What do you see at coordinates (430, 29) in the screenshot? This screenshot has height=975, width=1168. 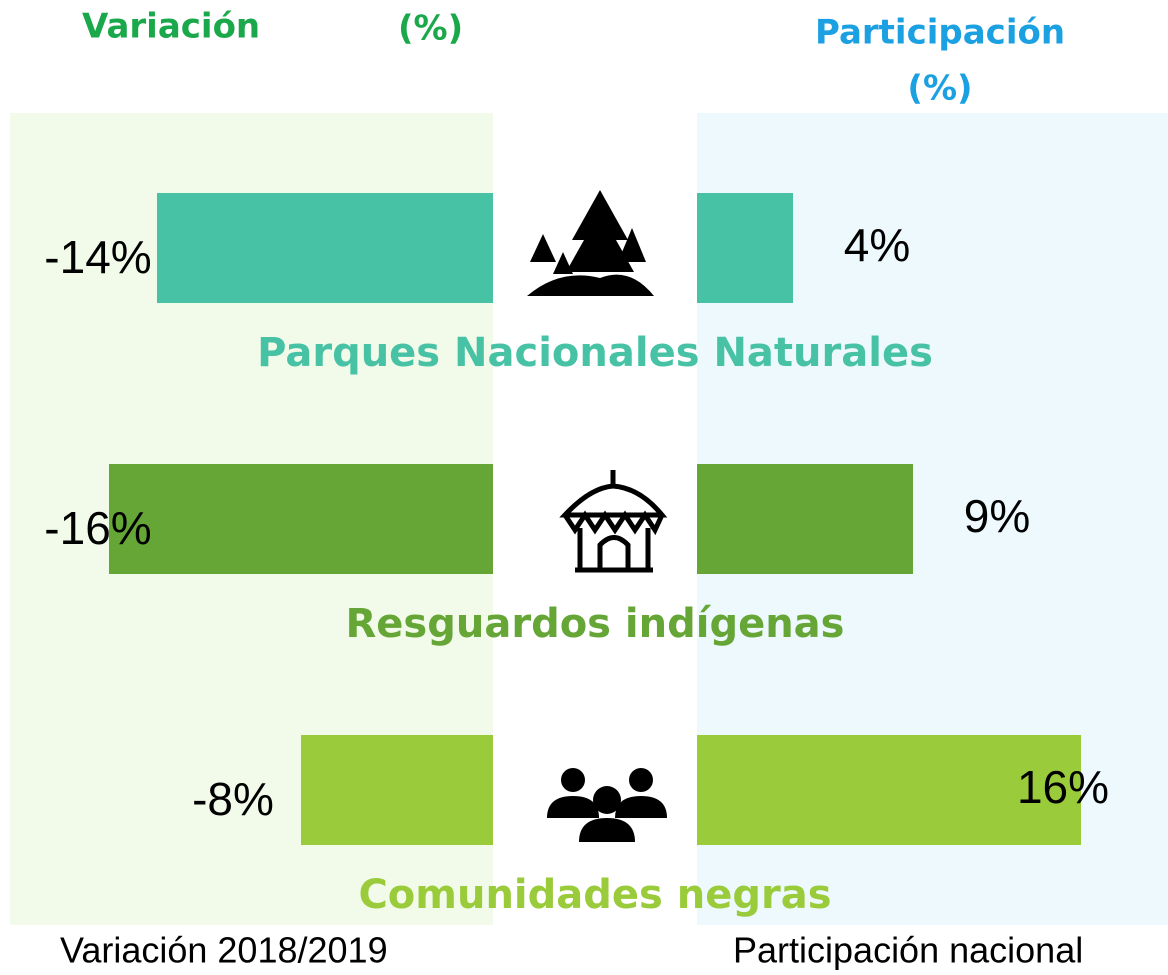 I see `left-header: (%)` at bounding box center [430, 29].